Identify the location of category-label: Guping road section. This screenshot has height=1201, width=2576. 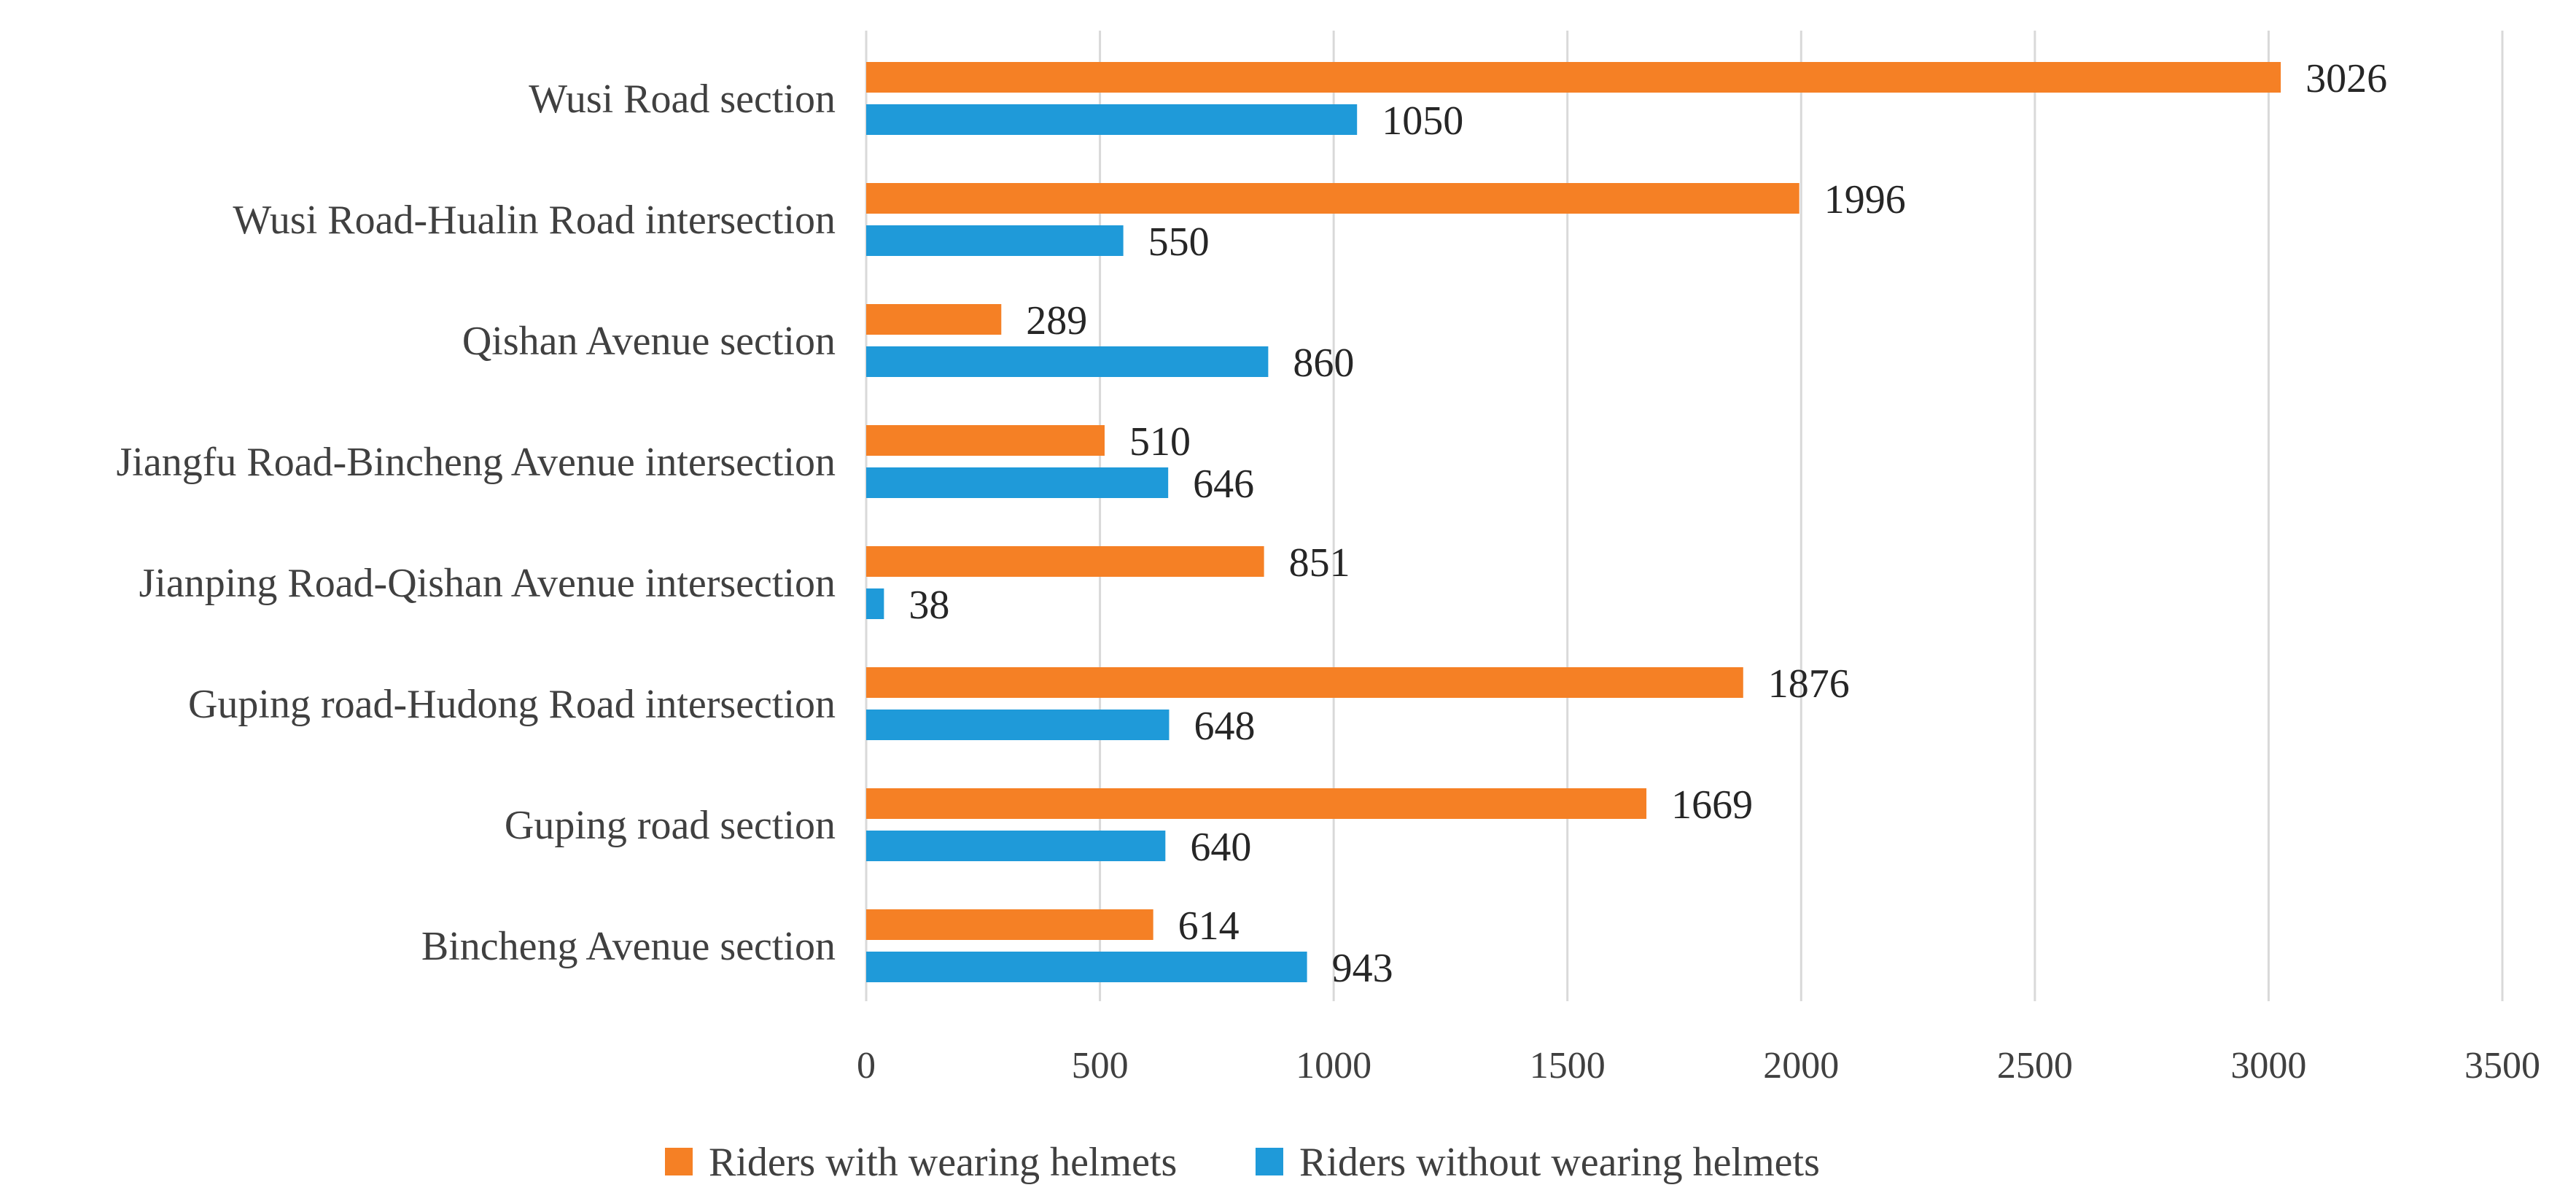
(670, 826).